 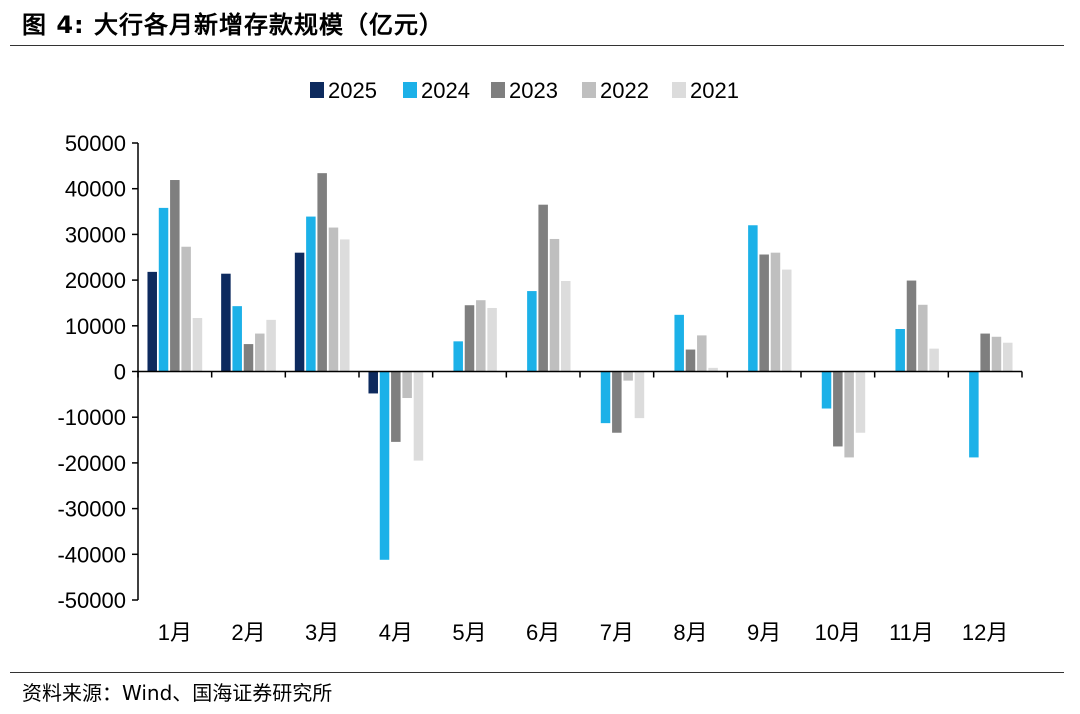 I want to click on bar-2021-6月, so click(x=566, y=326).